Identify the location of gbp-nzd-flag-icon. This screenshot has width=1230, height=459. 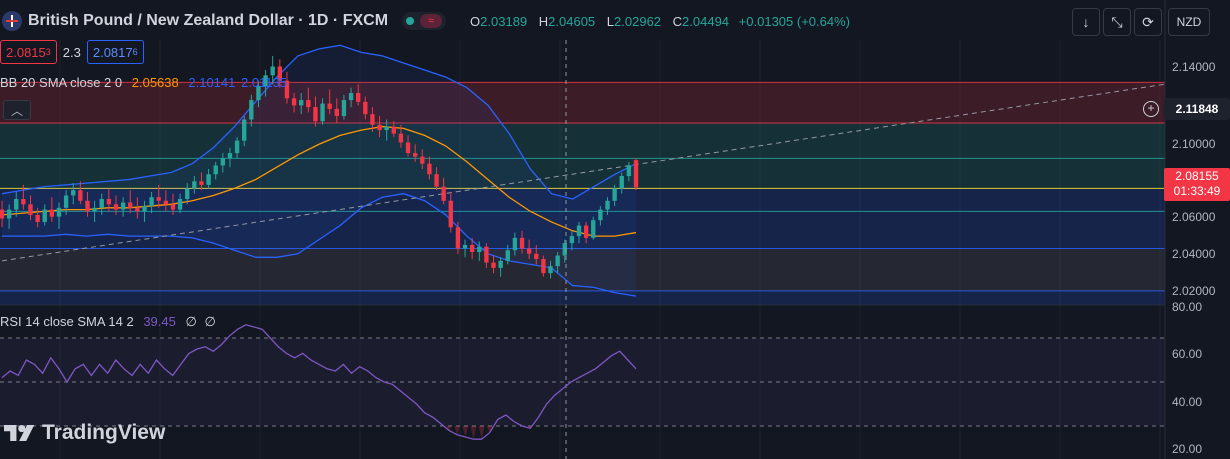
(12, 21).